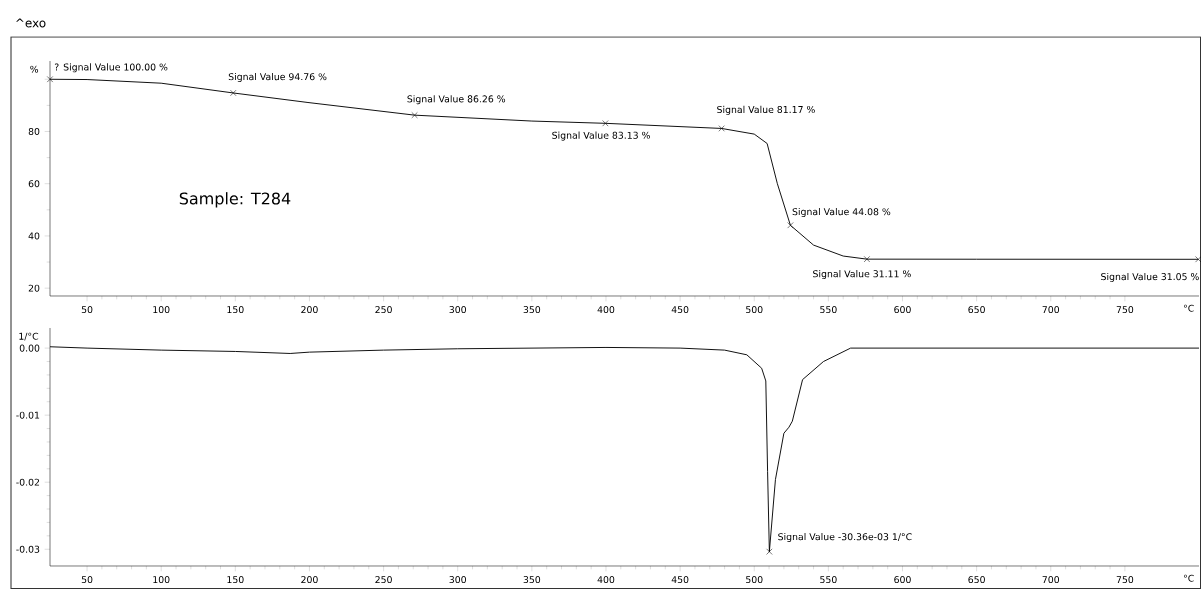 The height and width of the screenshot is (589, 1201). Describe the element at coordinates (862, 275) in the screenshot. I see `annotation: Signal Value 31.11 %` at that location.